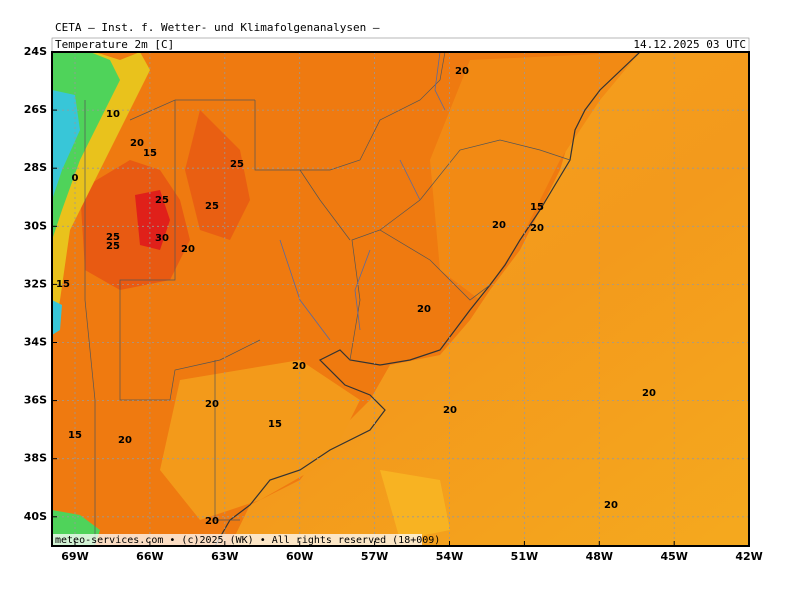 This screenshot has height=600, width=800. I want to click on contour-label: 0, so click(75, 178).